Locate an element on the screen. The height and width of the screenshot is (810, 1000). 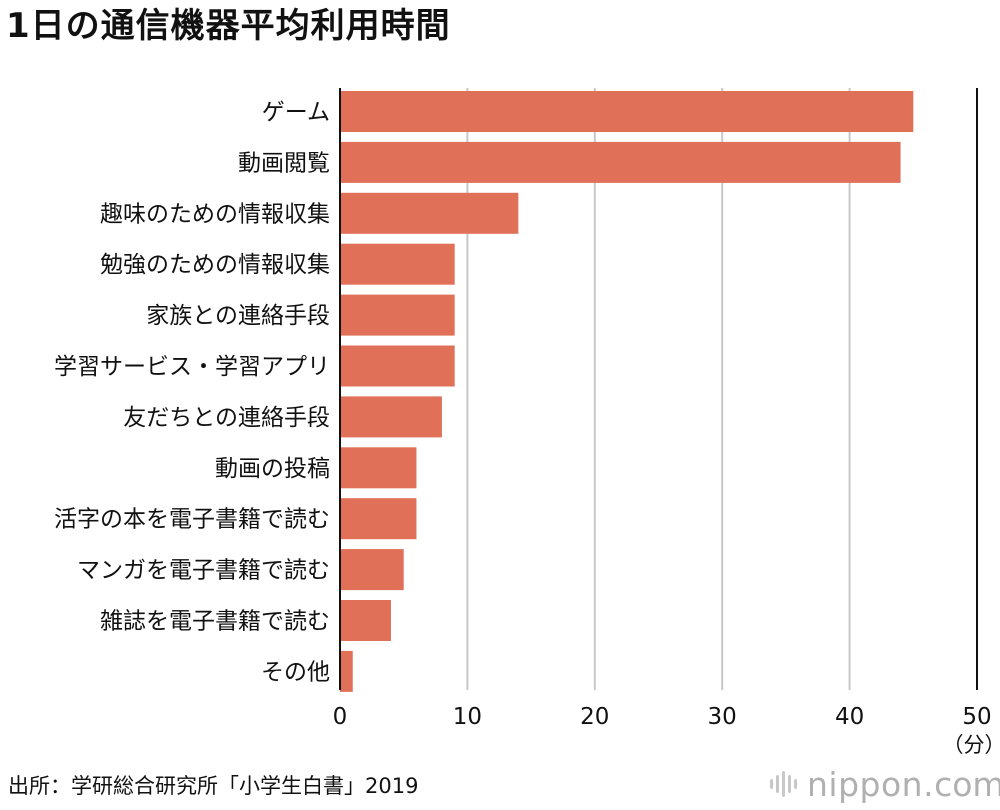
source-note: 出所：学研総合研究所「小学生白書」2019 is located at coordinates (213, 786).